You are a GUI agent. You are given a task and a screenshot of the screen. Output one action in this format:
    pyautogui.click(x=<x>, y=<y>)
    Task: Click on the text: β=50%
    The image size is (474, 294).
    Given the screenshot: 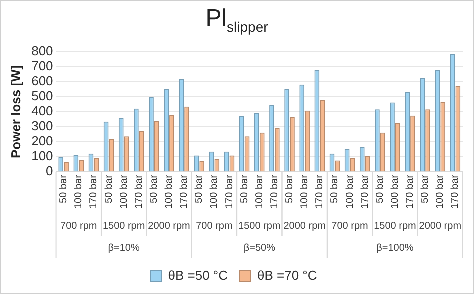 What is the action you would take?
    pyautogui.click(x=260, y=248)
    